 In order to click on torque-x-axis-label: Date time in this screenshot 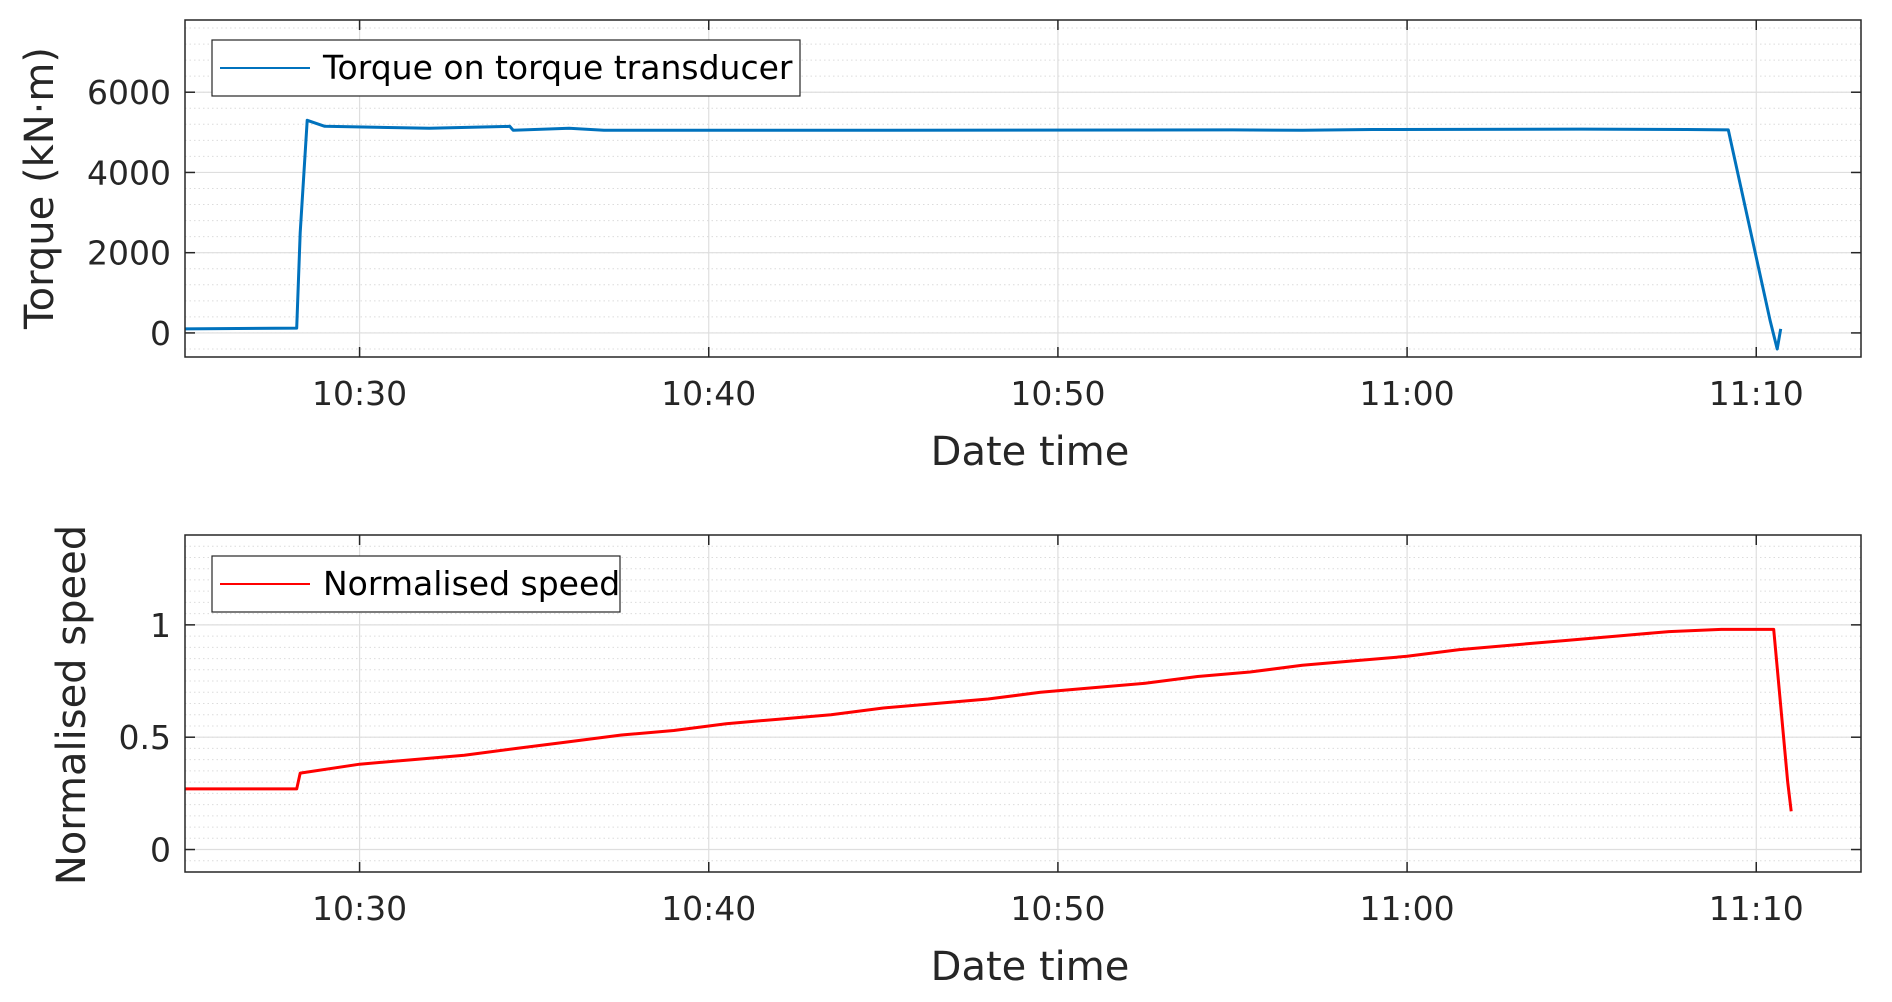, I will do `click(1030, 452)`.